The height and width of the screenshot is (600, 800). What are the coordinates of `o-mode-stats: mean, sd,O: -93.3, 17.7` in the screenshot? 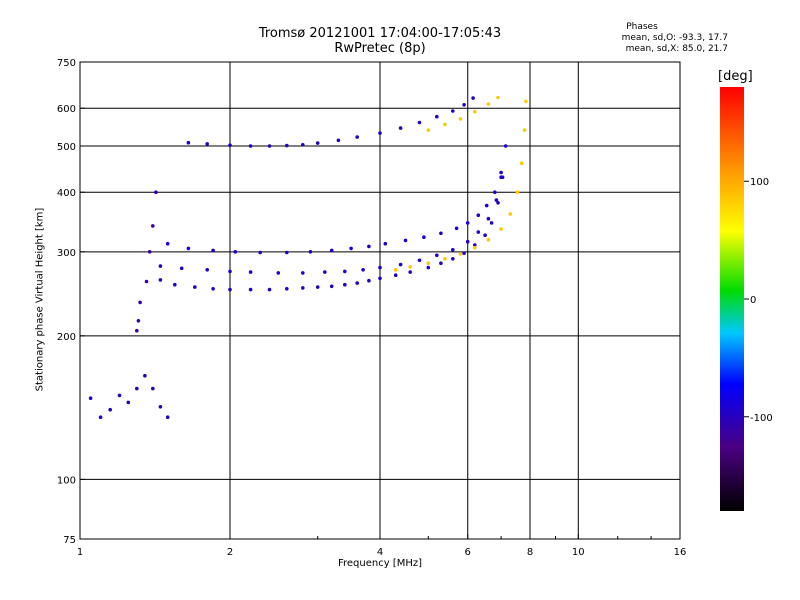 It's located at (674, 38).